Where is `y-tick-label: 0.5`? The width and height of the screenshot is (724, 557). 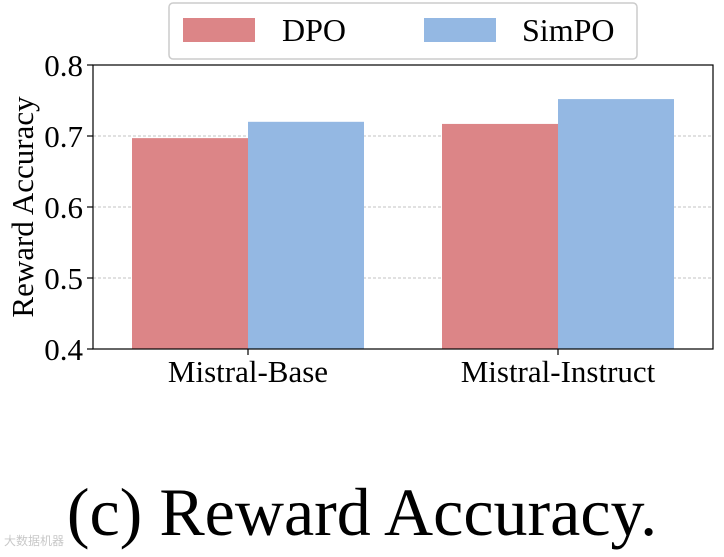
y-tick-label: 0.5 is located at coordinates (63, 278).